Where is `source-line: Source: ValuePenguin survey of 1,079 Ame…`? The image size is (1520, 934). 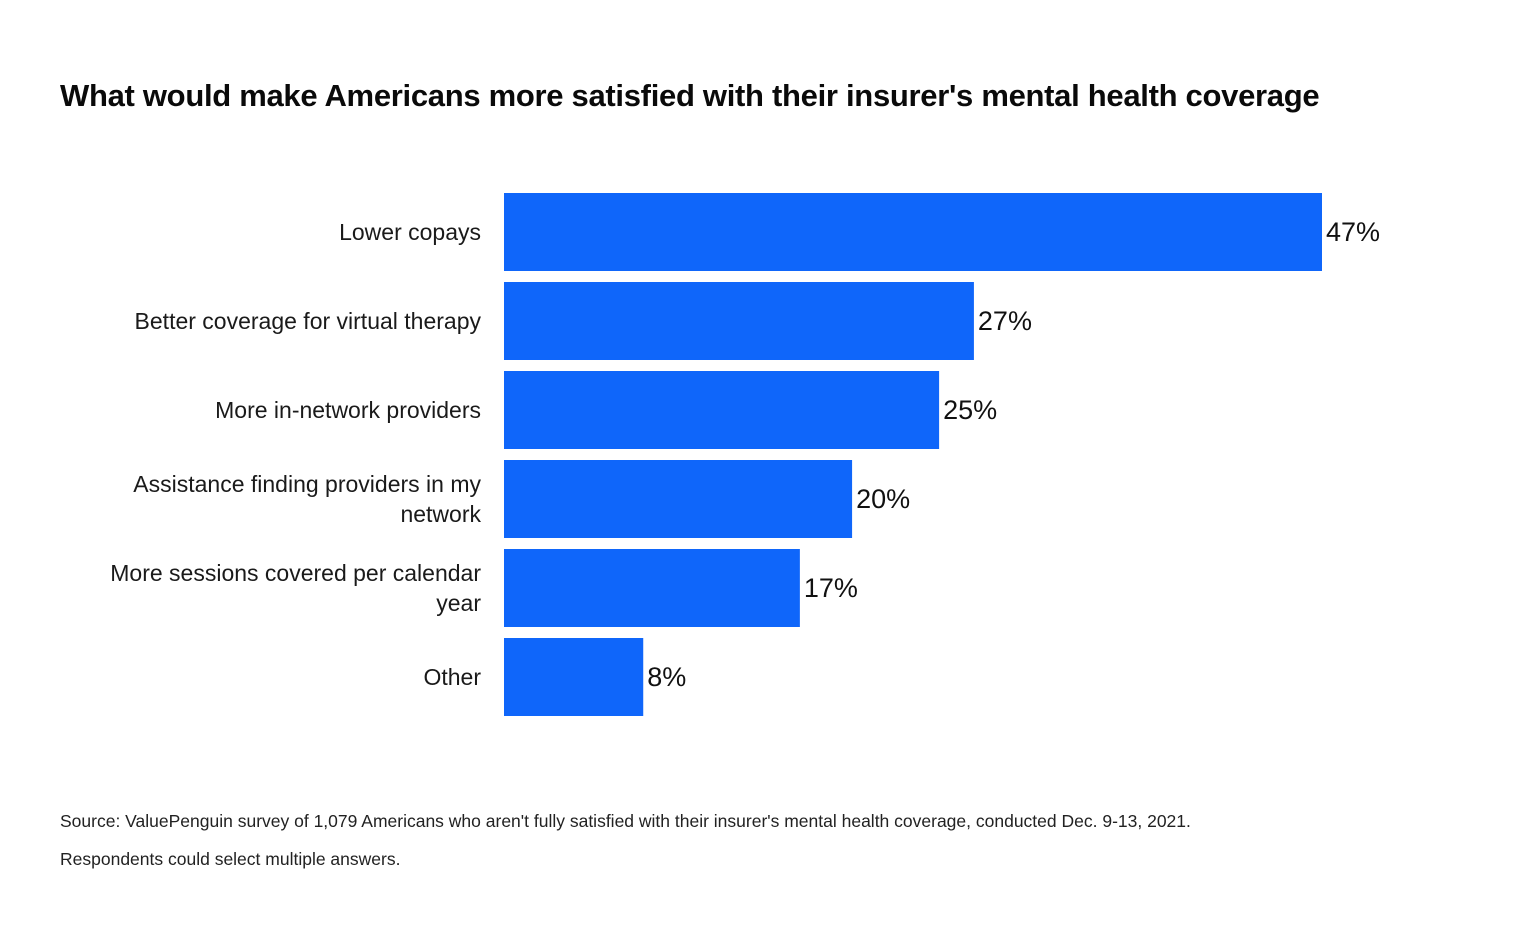 source-line: Source: ValuePenguin survey of 1,079 Ame… is located at coordinates (625, 821).